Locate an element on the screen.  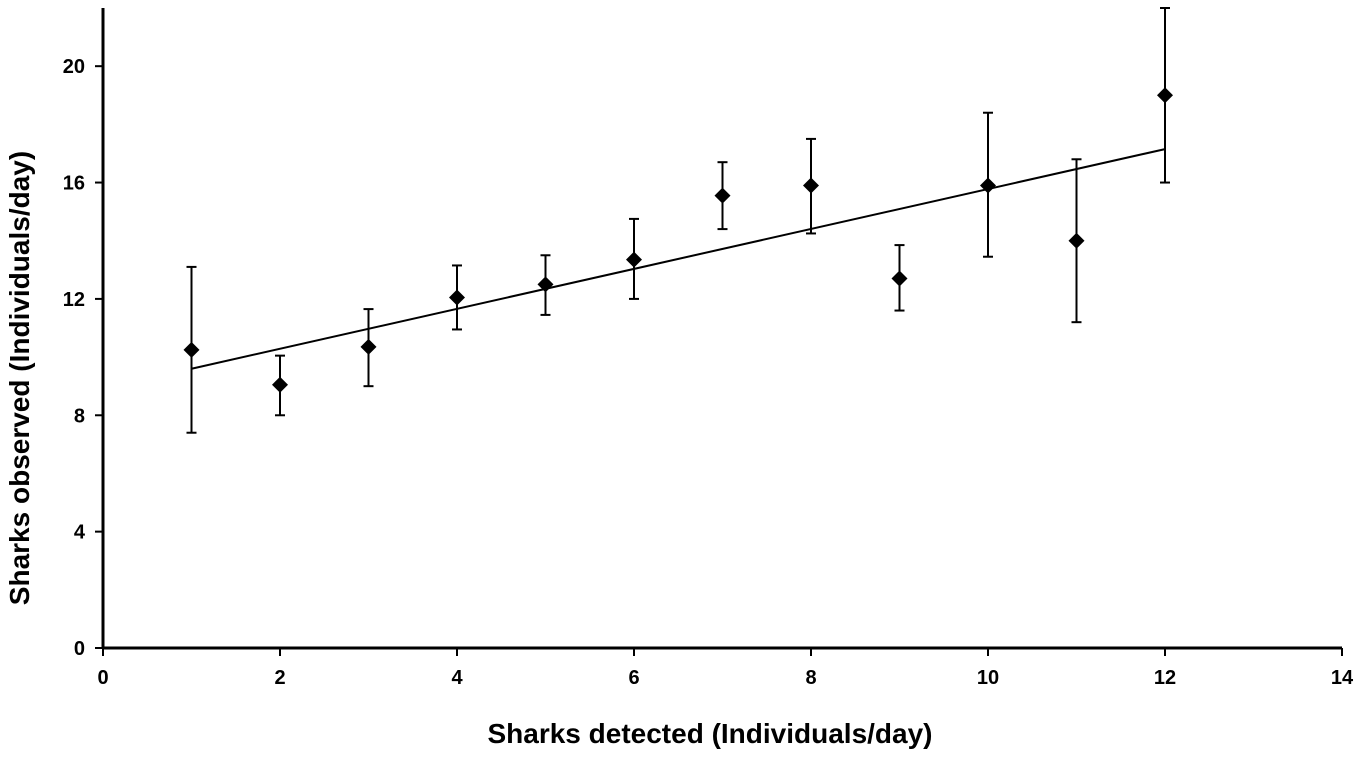
x-tick-label: 0 is located at coordinates (102, 678).